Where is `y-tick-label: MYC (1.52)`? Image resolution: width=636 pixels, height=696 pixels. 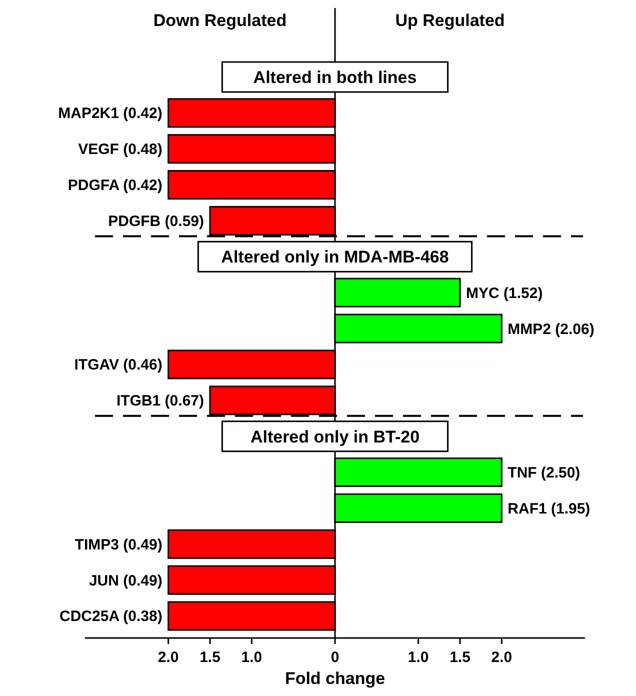
y-tick-label: MYC (1.52) is located at coordinates (504, 293).